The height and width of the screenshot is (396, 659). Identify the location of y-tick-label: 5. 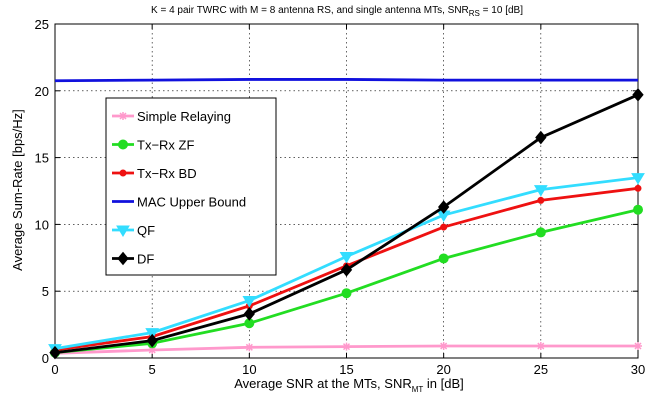
(45, 291).